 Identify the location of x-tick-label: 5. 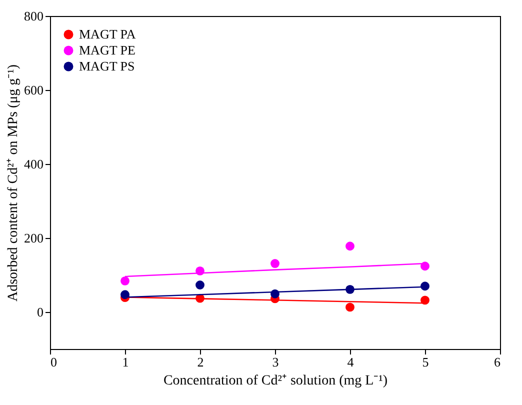
(425, 362).